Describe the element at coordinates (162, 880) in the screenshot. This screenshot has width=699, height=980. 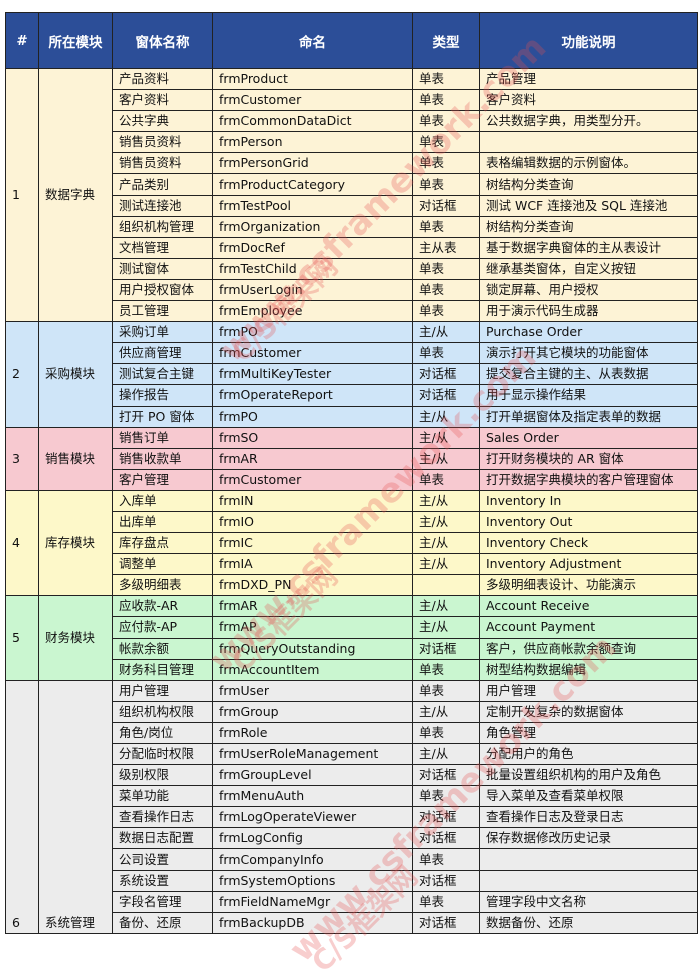
I see `form-name-cell: 系统设置` at that location.